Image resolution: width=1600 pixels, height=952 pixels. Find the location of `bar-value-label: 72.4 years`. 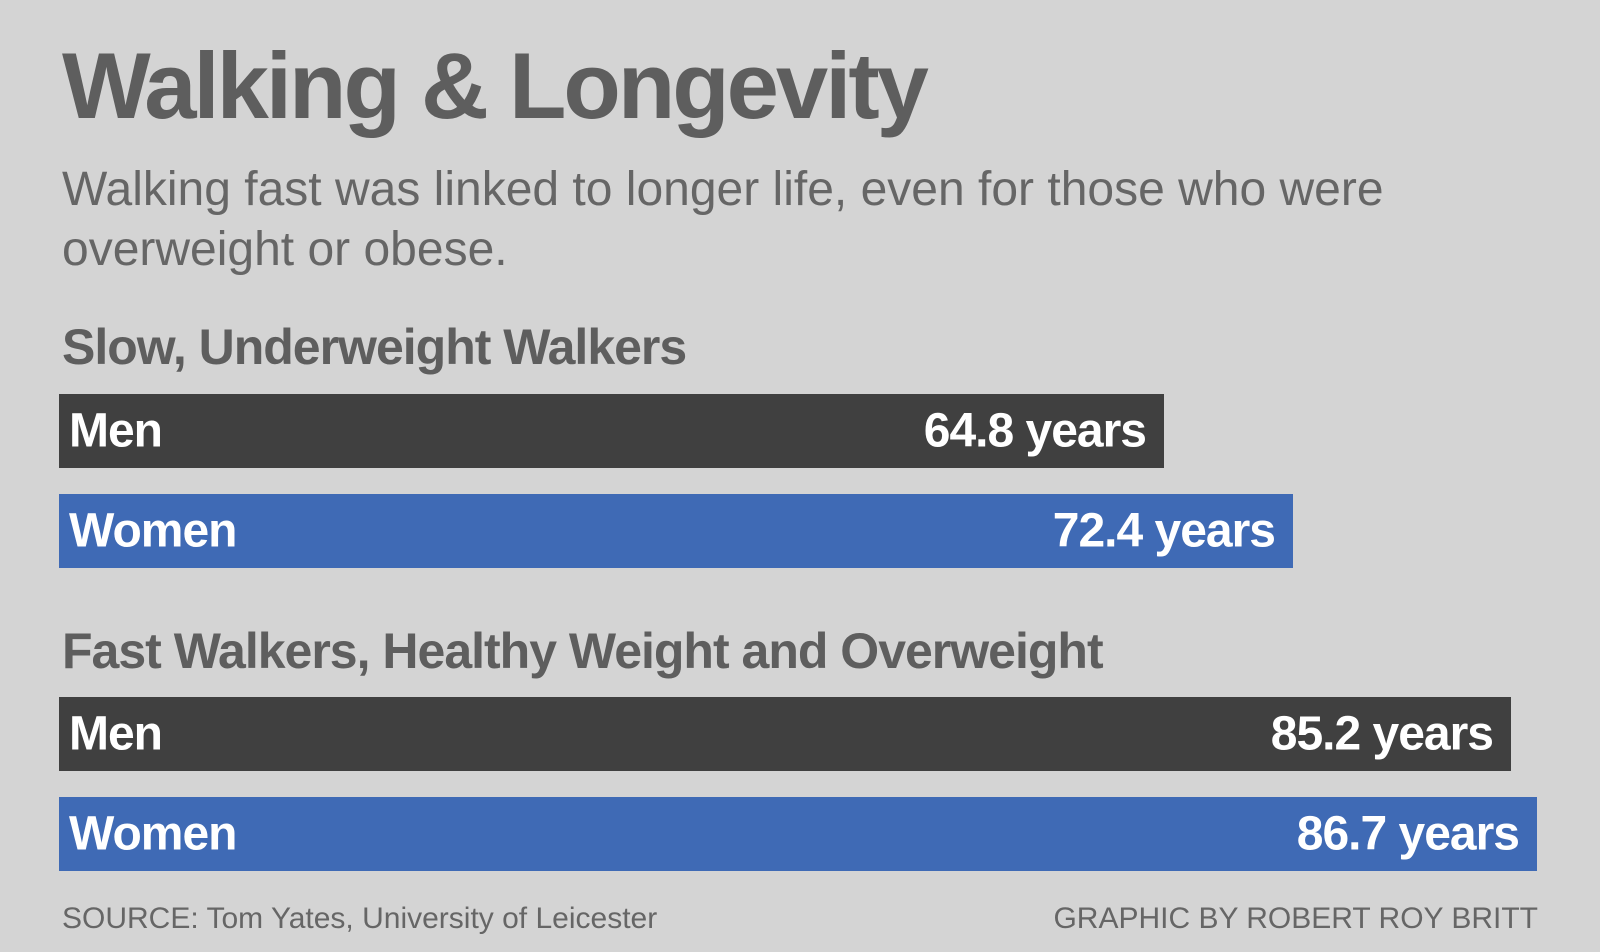

bar-value-label: 72.4 years is located at coordinates (1164, 531).